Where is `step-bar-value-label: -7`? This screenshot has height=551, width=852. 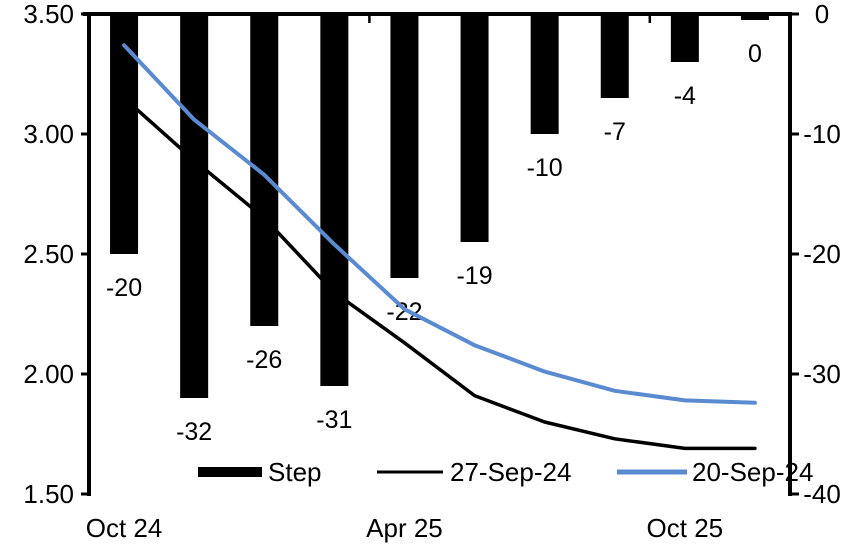 step-bar-value-label: -7 is located at coordinates (615, 132).